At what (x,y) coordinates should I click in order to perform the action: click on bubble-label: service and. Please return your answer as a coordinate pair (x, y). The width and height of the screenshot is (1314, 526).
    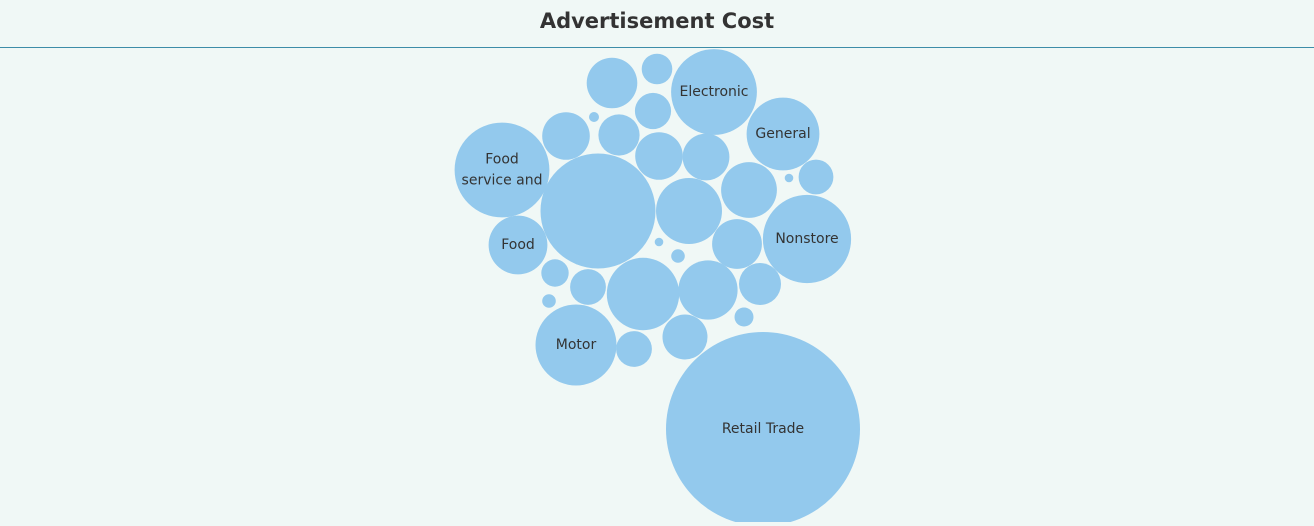
    Looking at the image, I should click on (502, 181).